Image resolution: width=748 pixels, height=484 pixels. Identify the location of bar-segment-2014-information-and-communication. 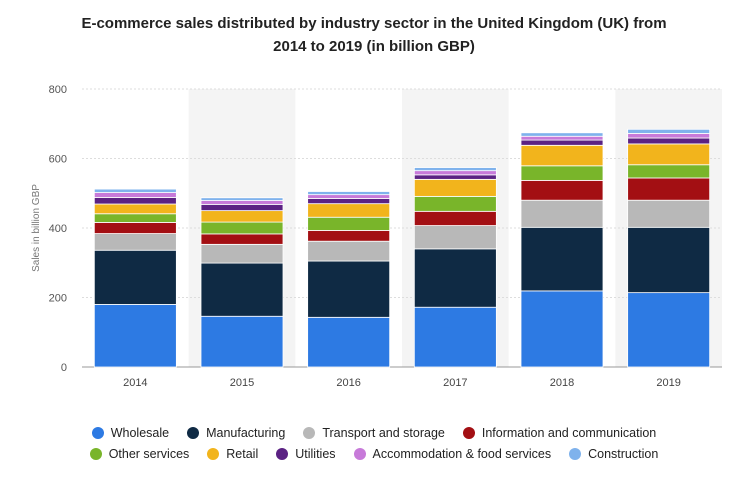
(135, 228).